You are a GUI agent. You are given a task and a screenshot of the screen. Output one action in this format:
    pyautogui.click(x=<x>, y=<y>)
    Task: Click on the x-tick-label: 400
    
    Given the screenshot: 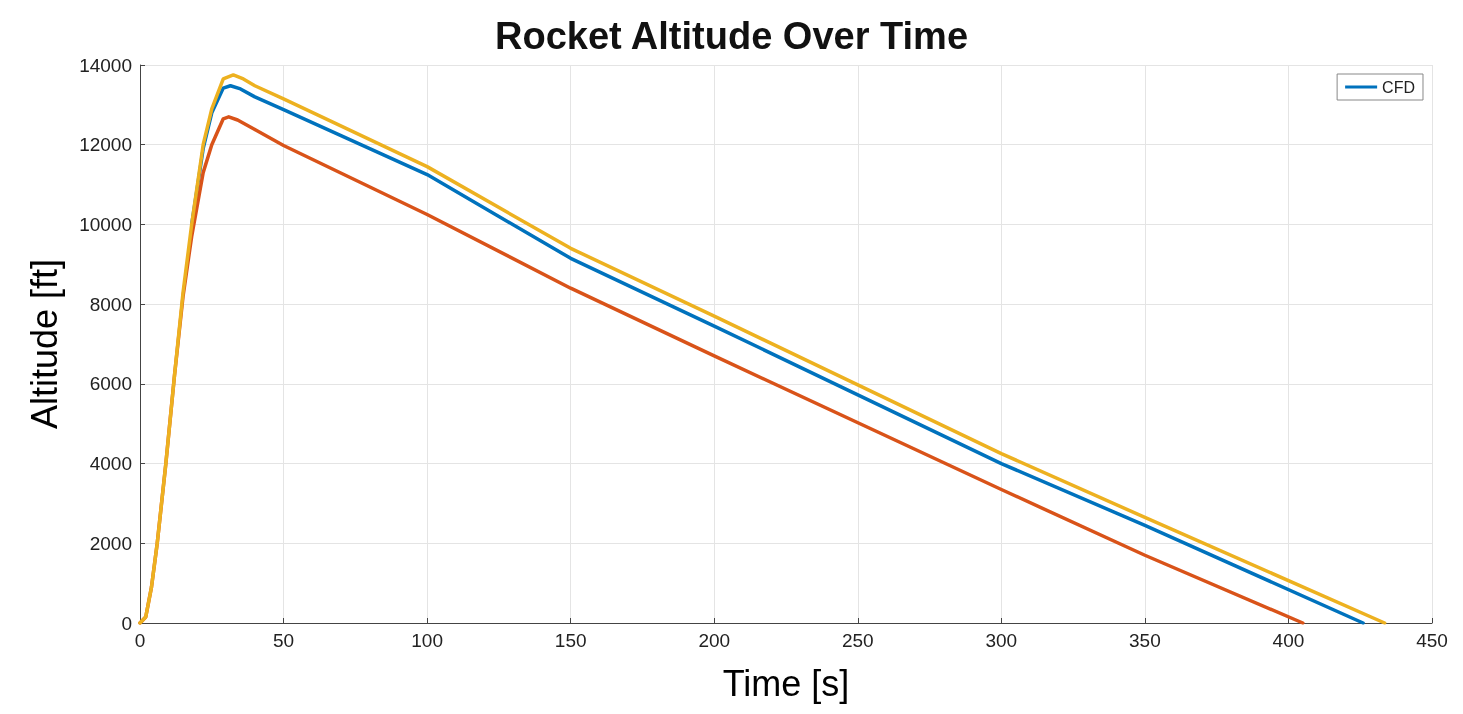 What is the action you would take?
    pyautogui.click(x=1288, y=640)
    